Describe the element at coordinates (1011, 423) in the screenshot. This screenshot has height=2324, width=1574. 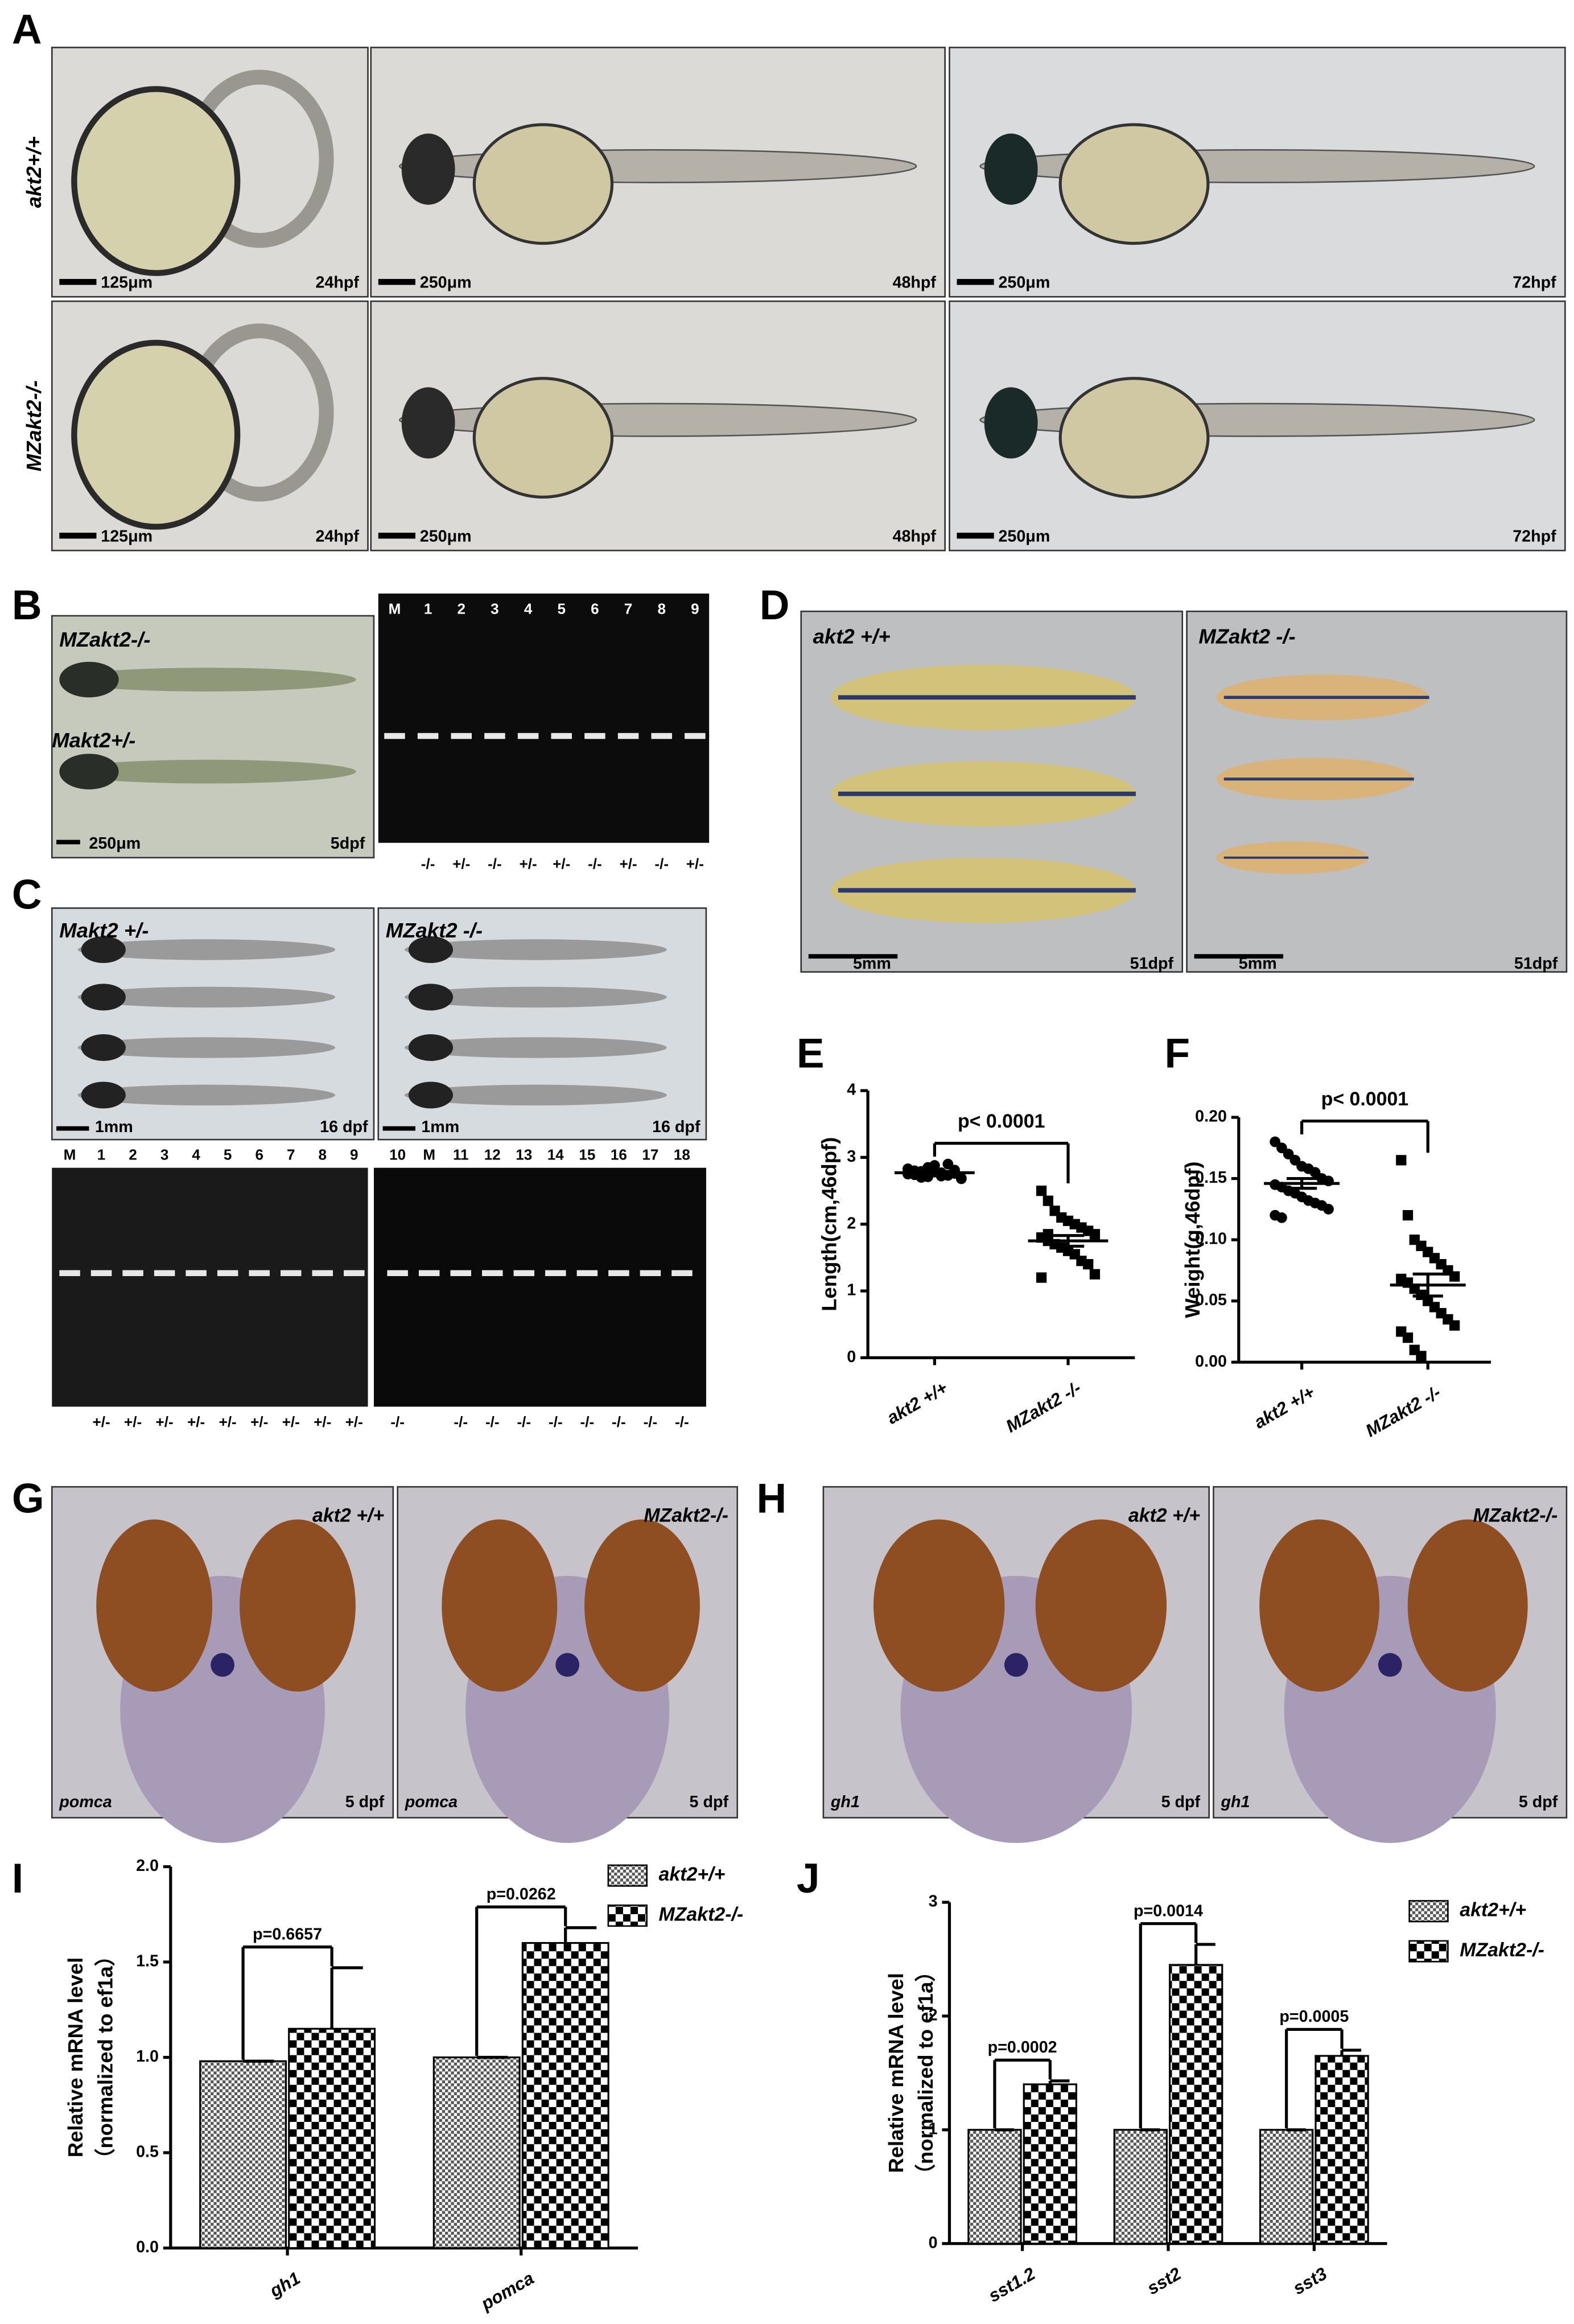
I see `larva-eye` at that location.